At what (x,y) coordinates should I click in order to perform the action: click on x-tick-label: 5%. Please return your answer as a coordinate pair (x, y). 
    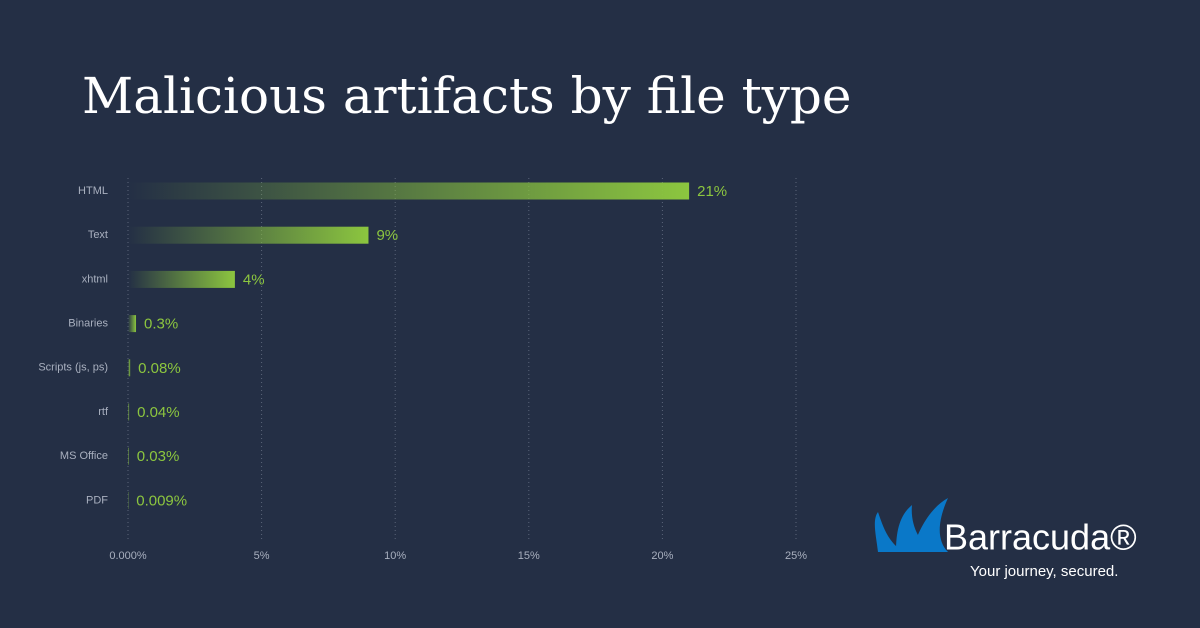
    Looking at the image, I should click on (262, 556).